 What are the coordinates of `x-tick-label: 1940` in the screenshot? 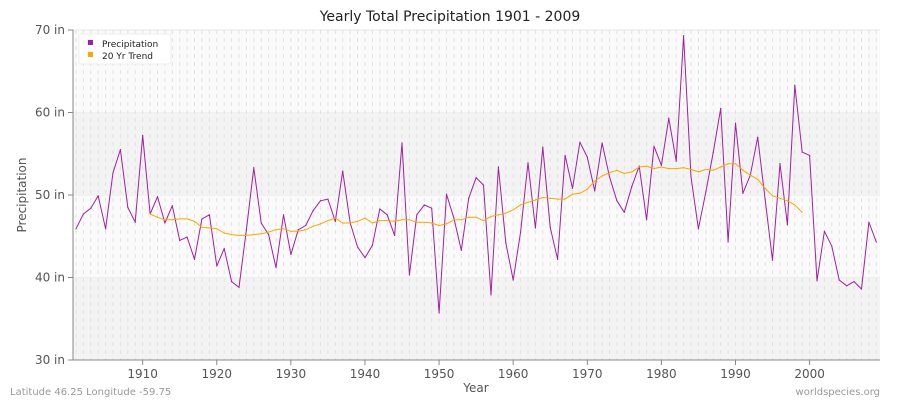 It's located at (365, 374).